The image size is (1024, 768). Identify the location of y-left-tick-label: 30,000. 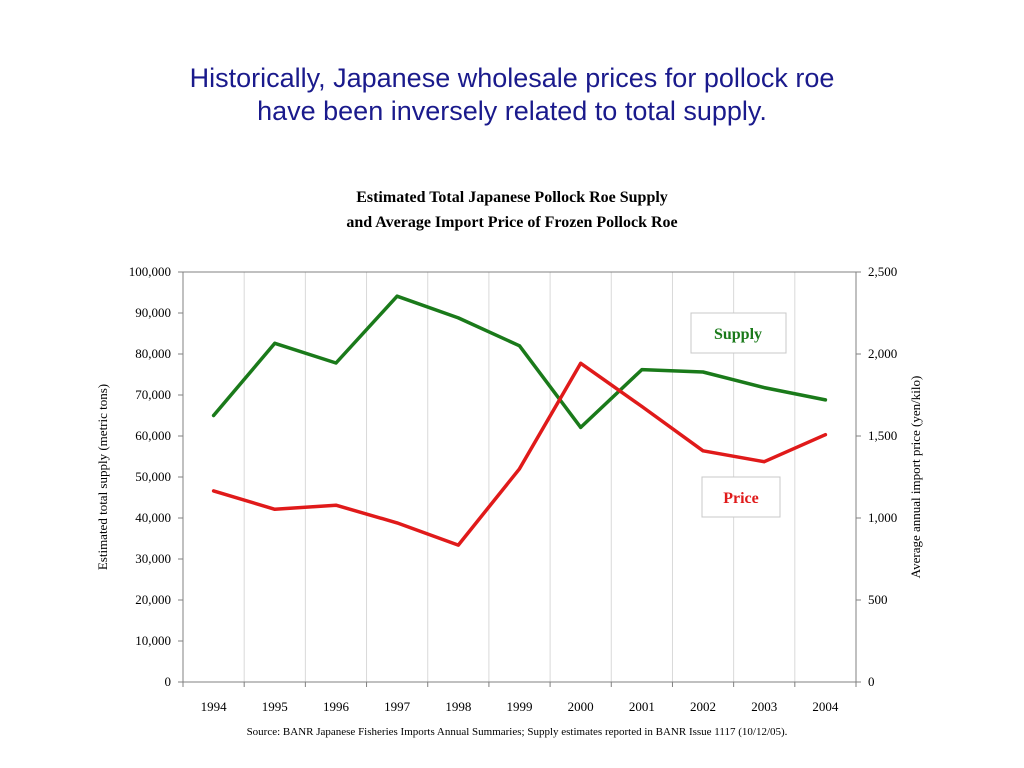
(153, 558).